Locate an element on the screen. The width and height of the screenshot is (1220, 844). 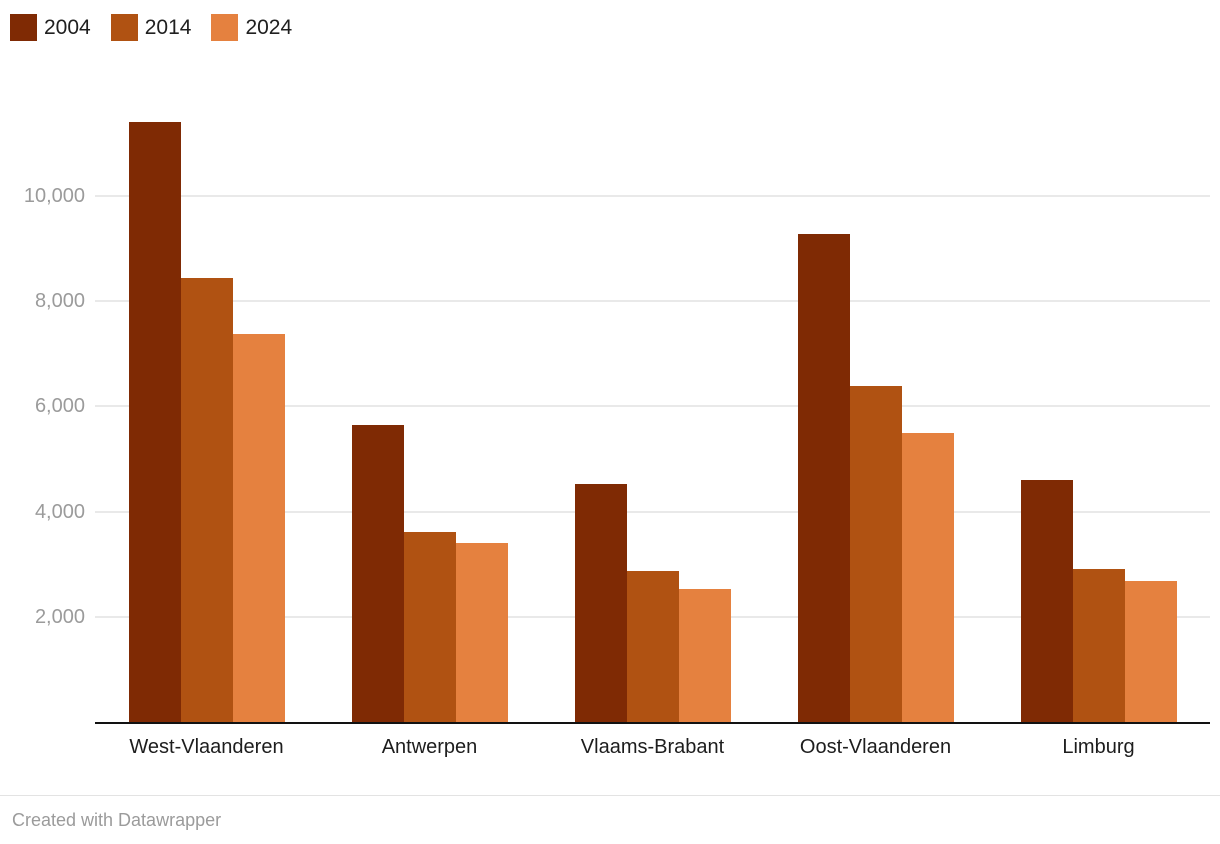
legend-item-2024: 2024 is located at coordinates (251, 27).